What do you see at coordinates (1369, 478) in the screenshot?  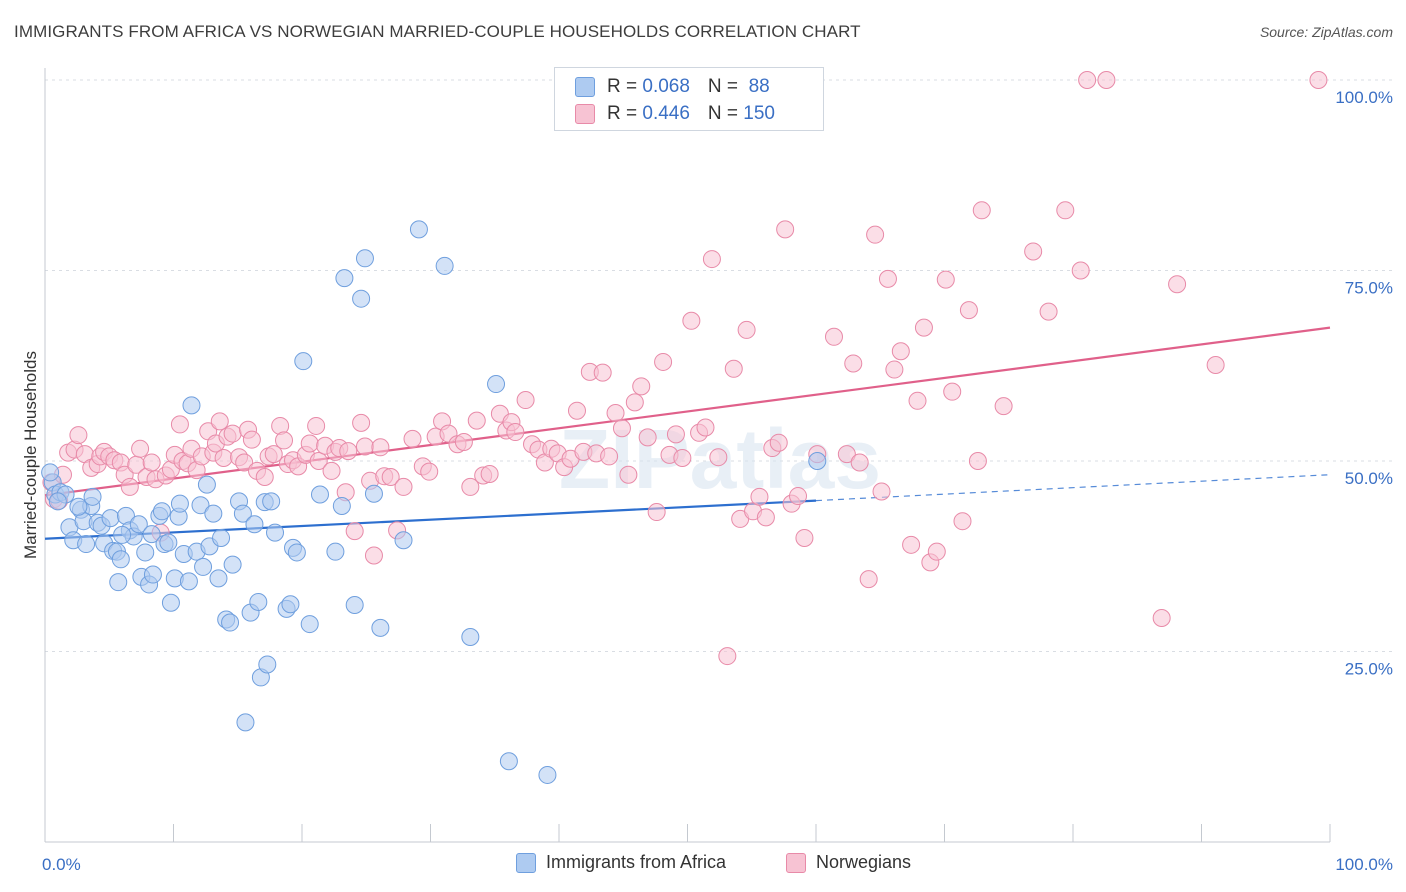 I see `y-tick-label: 50.0%` at bounding box center [1369, 478].